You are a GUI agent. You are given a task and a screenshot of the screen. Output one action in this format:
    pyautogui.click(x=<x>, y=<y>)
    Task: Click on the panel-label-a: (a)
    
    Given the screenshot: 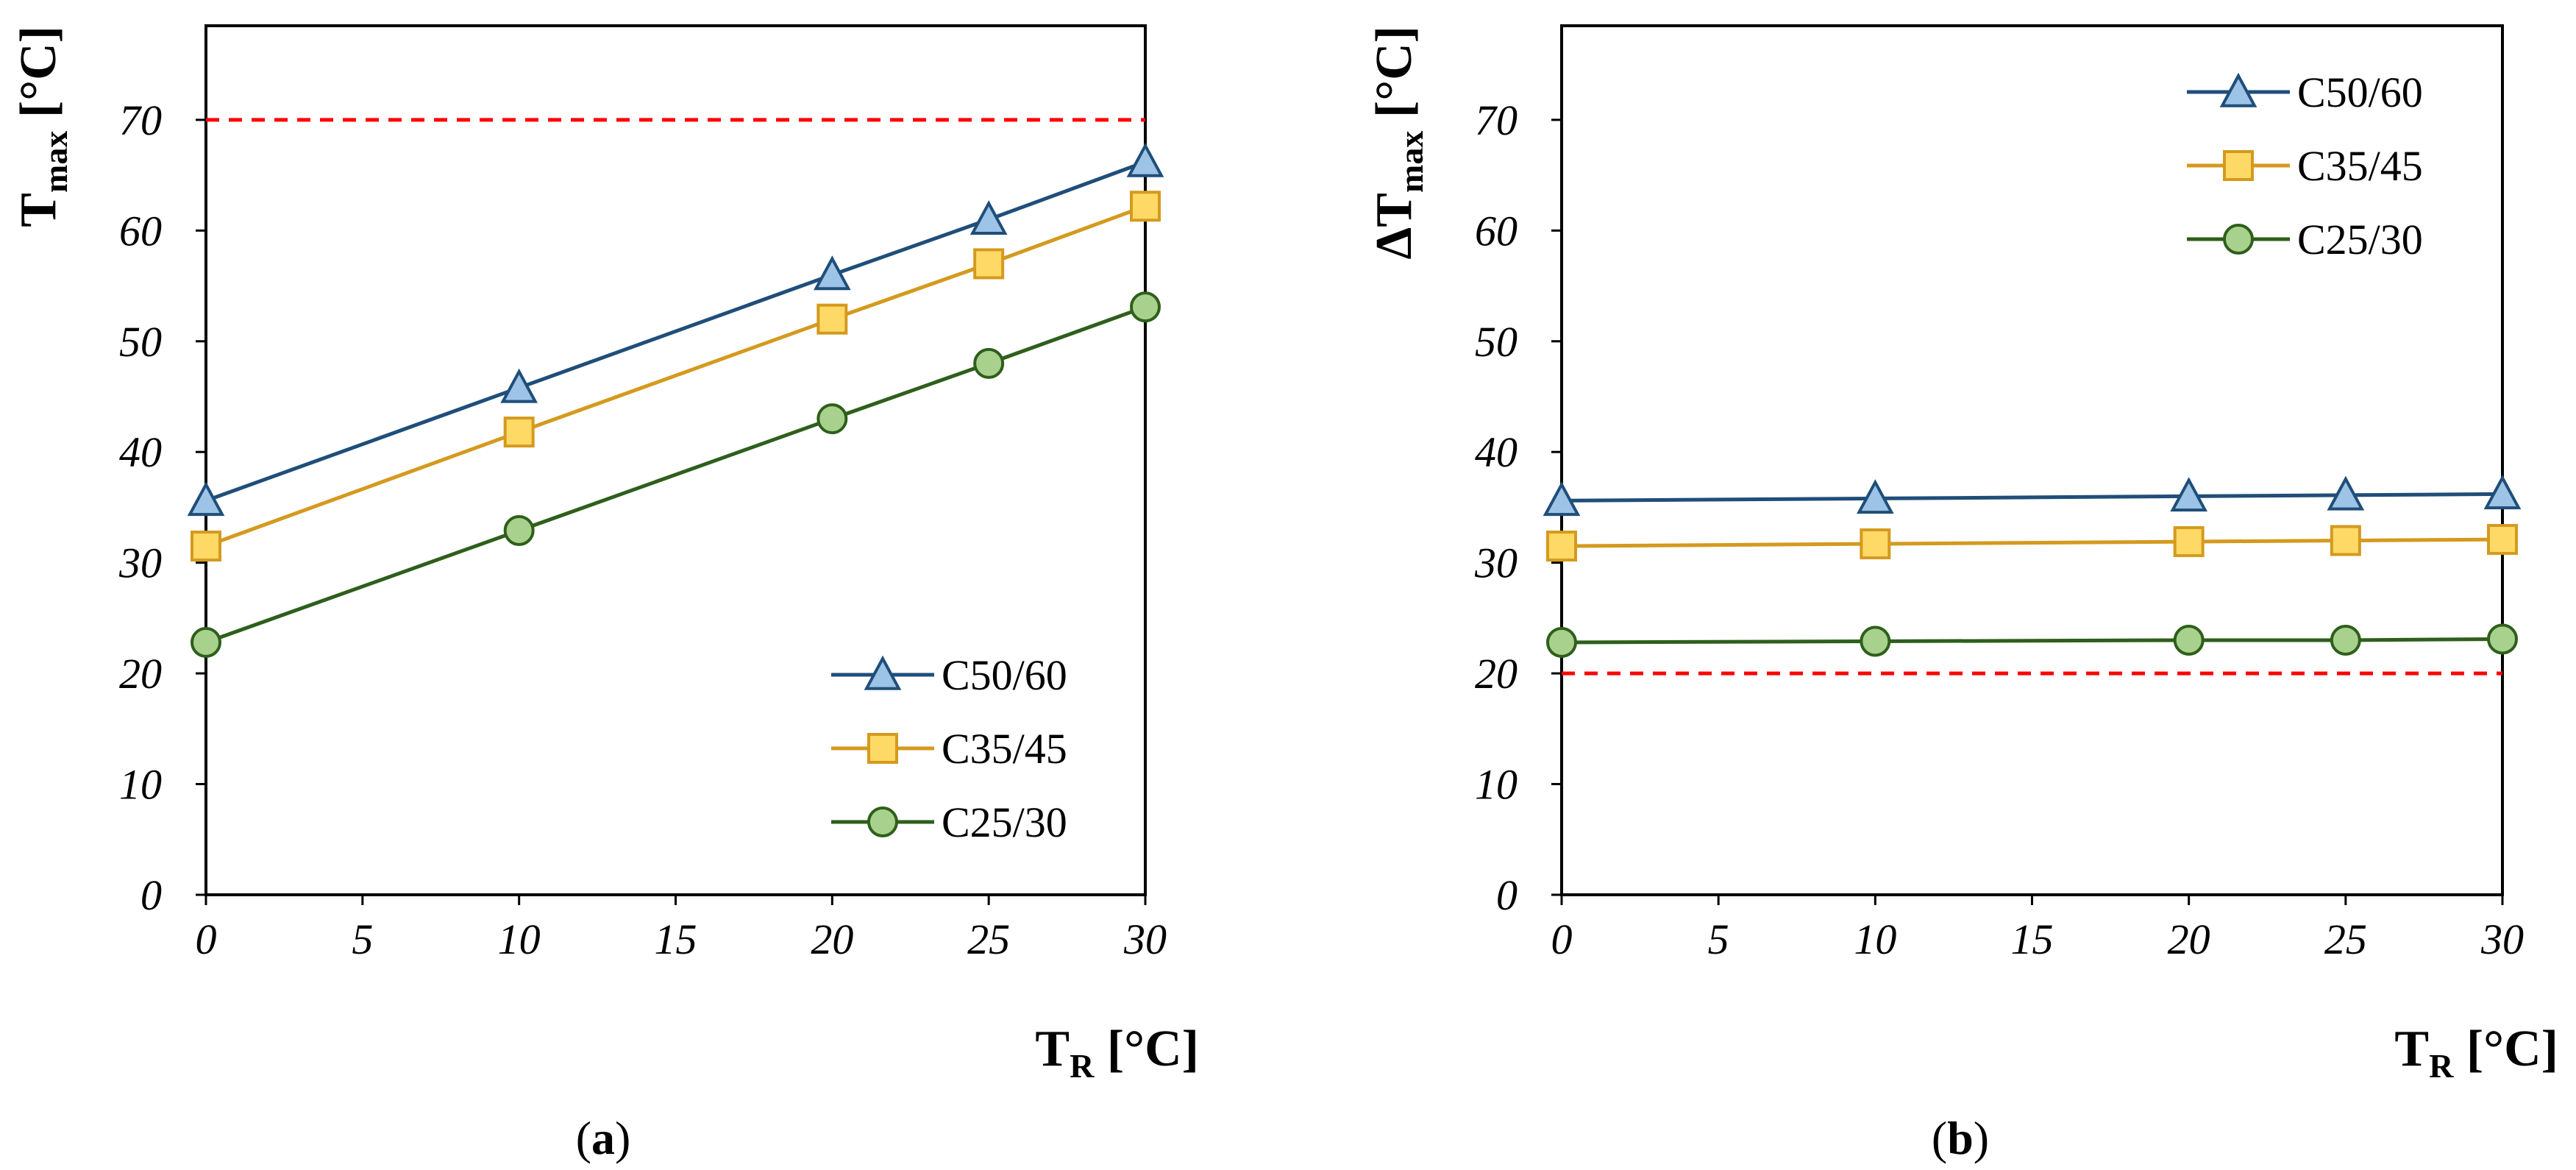 What is the action you would take?
    pyautogui.click(x=603, y=1138)
    